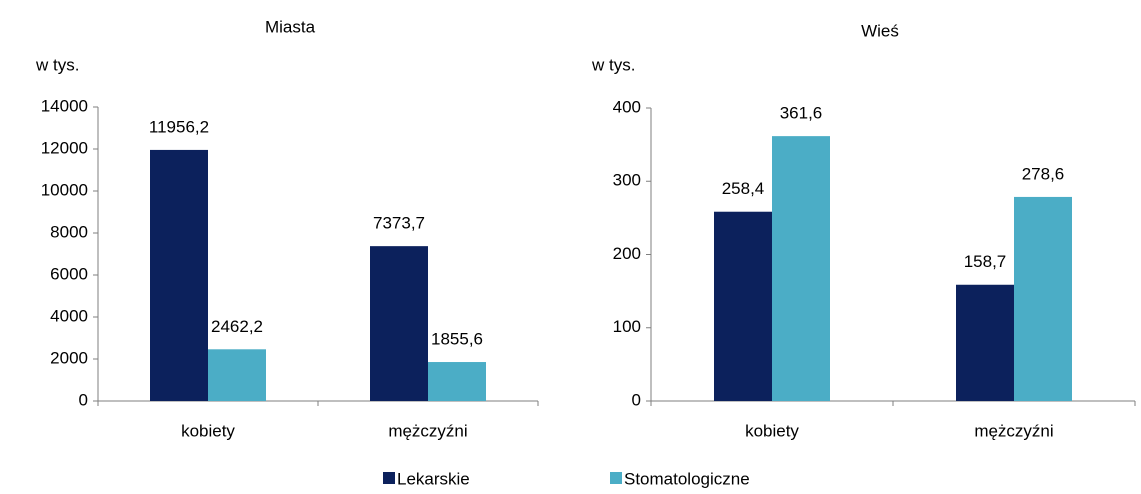 The width and height of the screenshot is (1141, 494). What do you see at coordinates (627, 180) in the screenshot?
I see `y-tick-label: 300` at bounding box center [627, 180].